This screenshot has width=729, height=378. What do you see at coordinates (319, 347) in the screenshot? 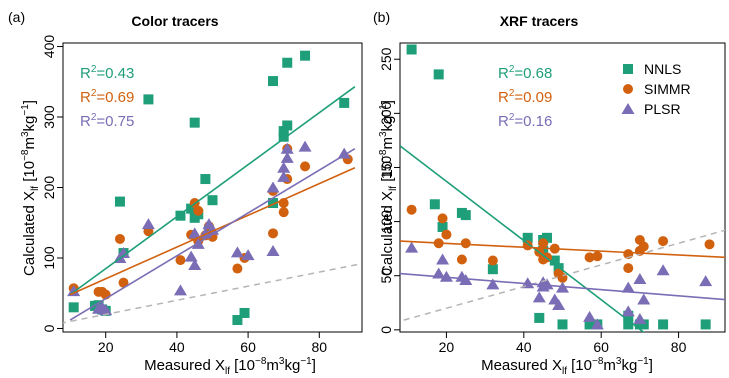
I see `x-tick-label-a: 80` at bounding box center [319, 347].